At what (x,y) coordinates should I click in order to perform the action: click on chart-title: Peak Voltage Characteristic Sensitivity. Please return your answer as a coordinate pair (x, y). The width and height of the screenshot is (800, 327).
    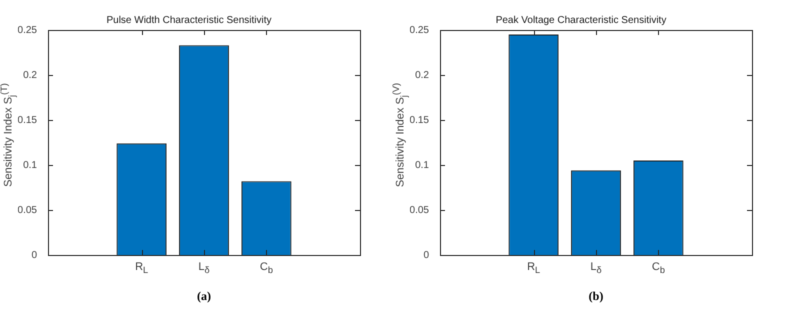
    Looking at the image, I should click on (581, 20).